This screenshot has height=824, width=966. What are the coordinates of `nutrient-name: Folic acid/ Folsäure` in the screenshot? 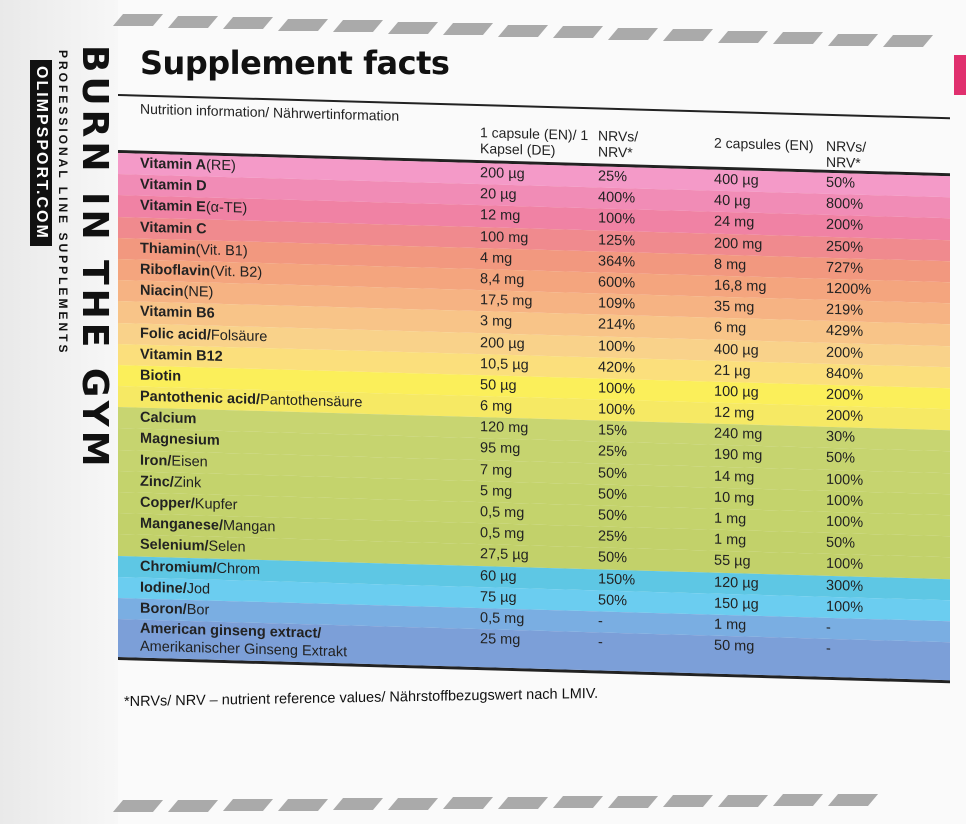 It's located at (203, 334).